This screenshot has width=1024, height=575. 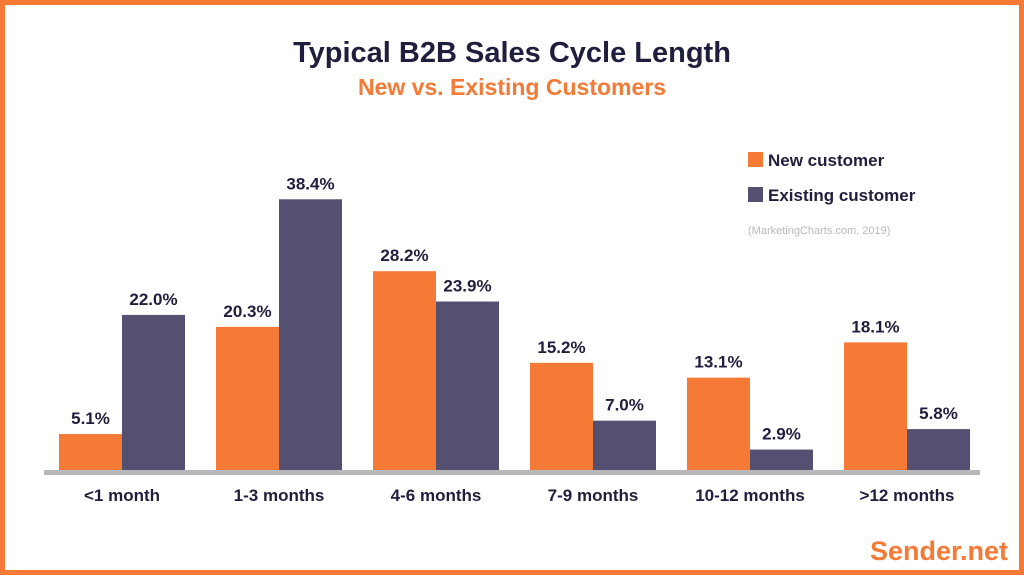 What do you see at coordinates (939, 551) in the screenshot?
I see `sender-logo: Sender.net` at bounding box center [939, 551].